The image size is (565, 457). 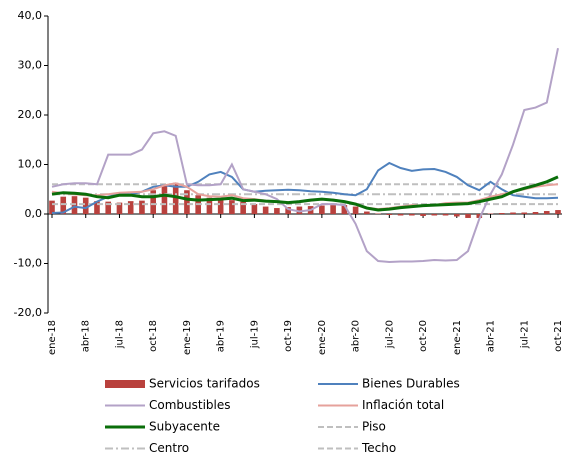 I want to click on x-tick-label: ene-21, so click(x=457, y=337).